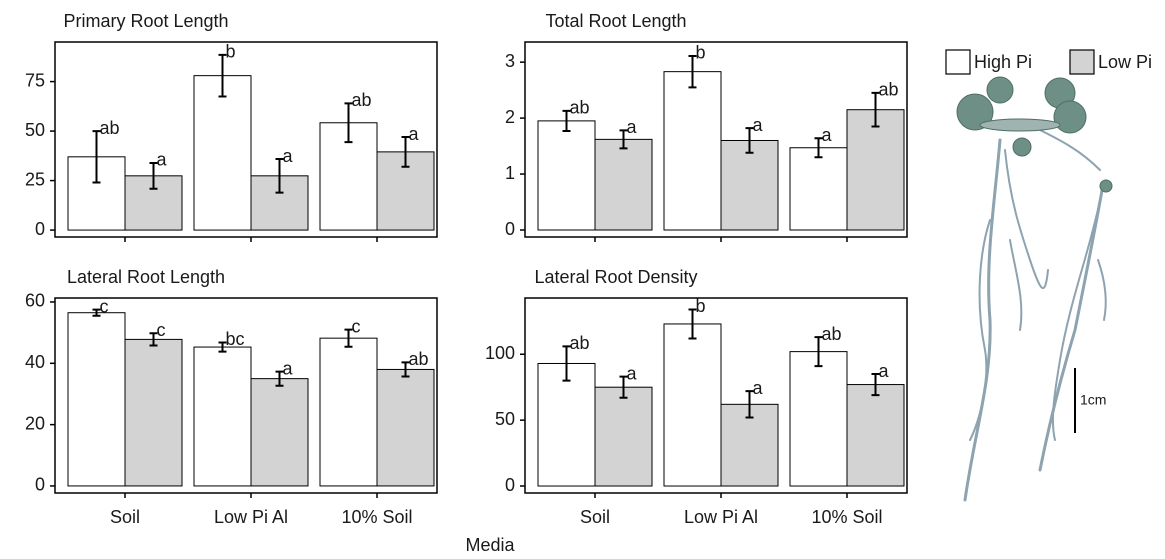  Describe the element at coordinates (615, 21) in the screenshot. I see `chart-title: Total Root Length` at that location.